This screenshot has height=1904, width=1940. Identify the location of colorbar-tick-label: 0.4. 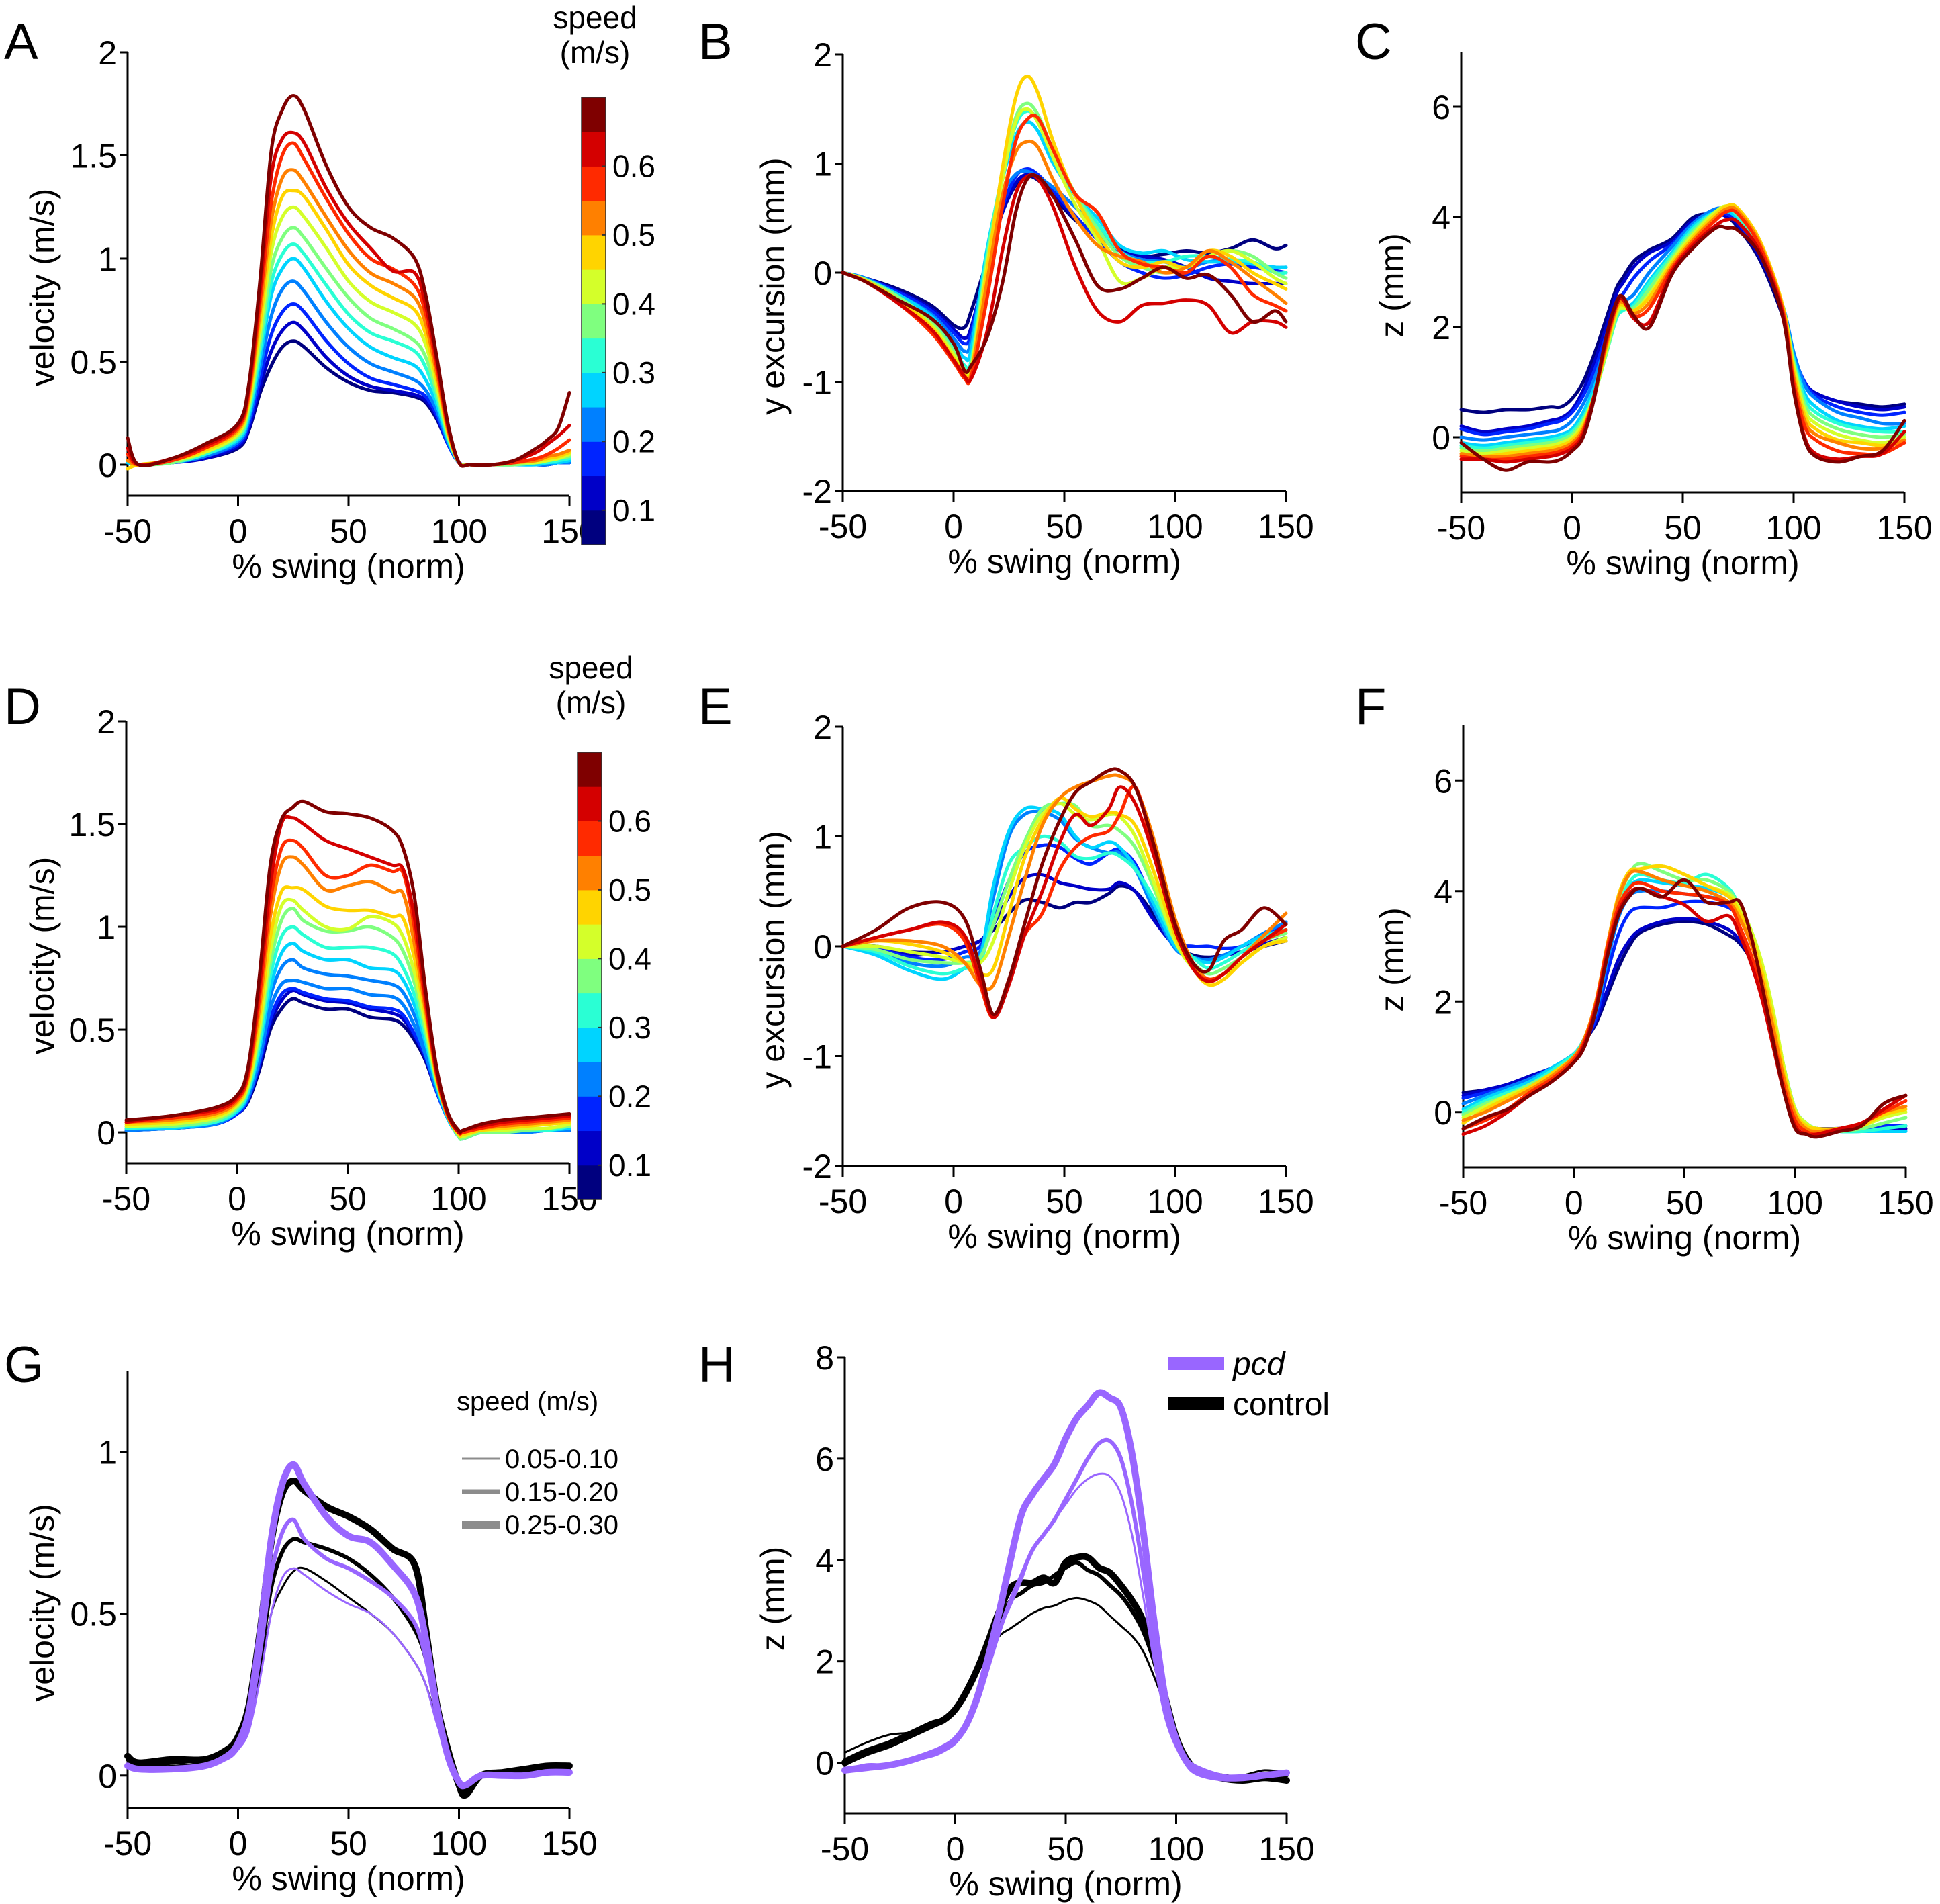
(633, 303).